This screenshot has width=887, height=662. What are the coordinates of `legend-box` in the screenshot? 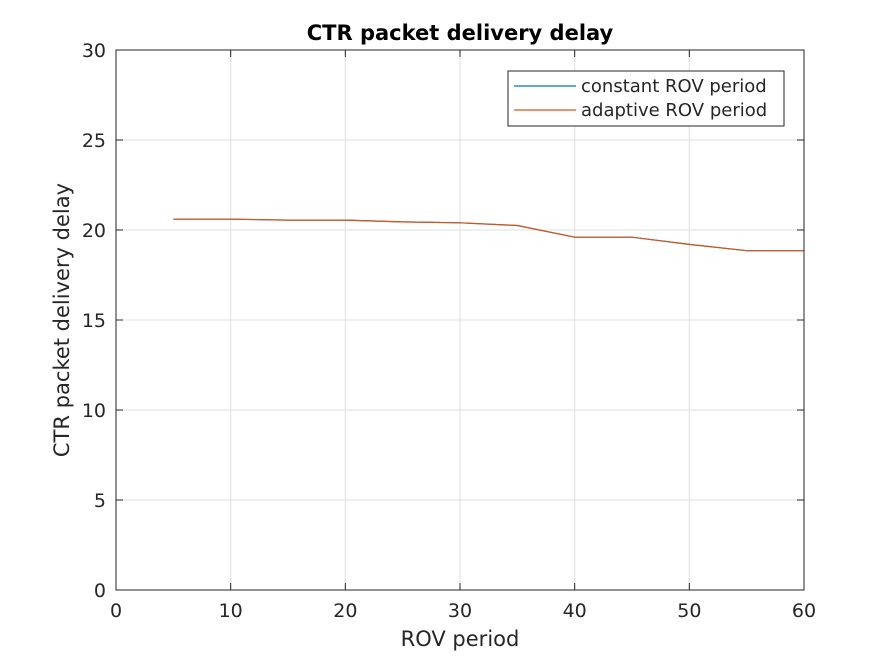 It's located at (646, 98).